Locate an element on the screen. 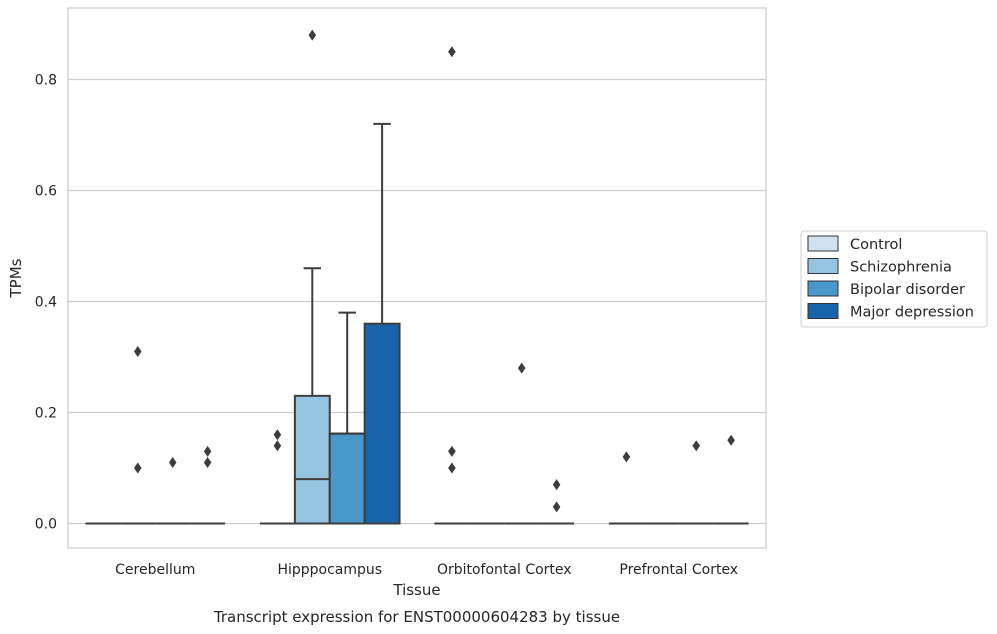  y-axis-label: TPMs is located at coordinates (16, 278).